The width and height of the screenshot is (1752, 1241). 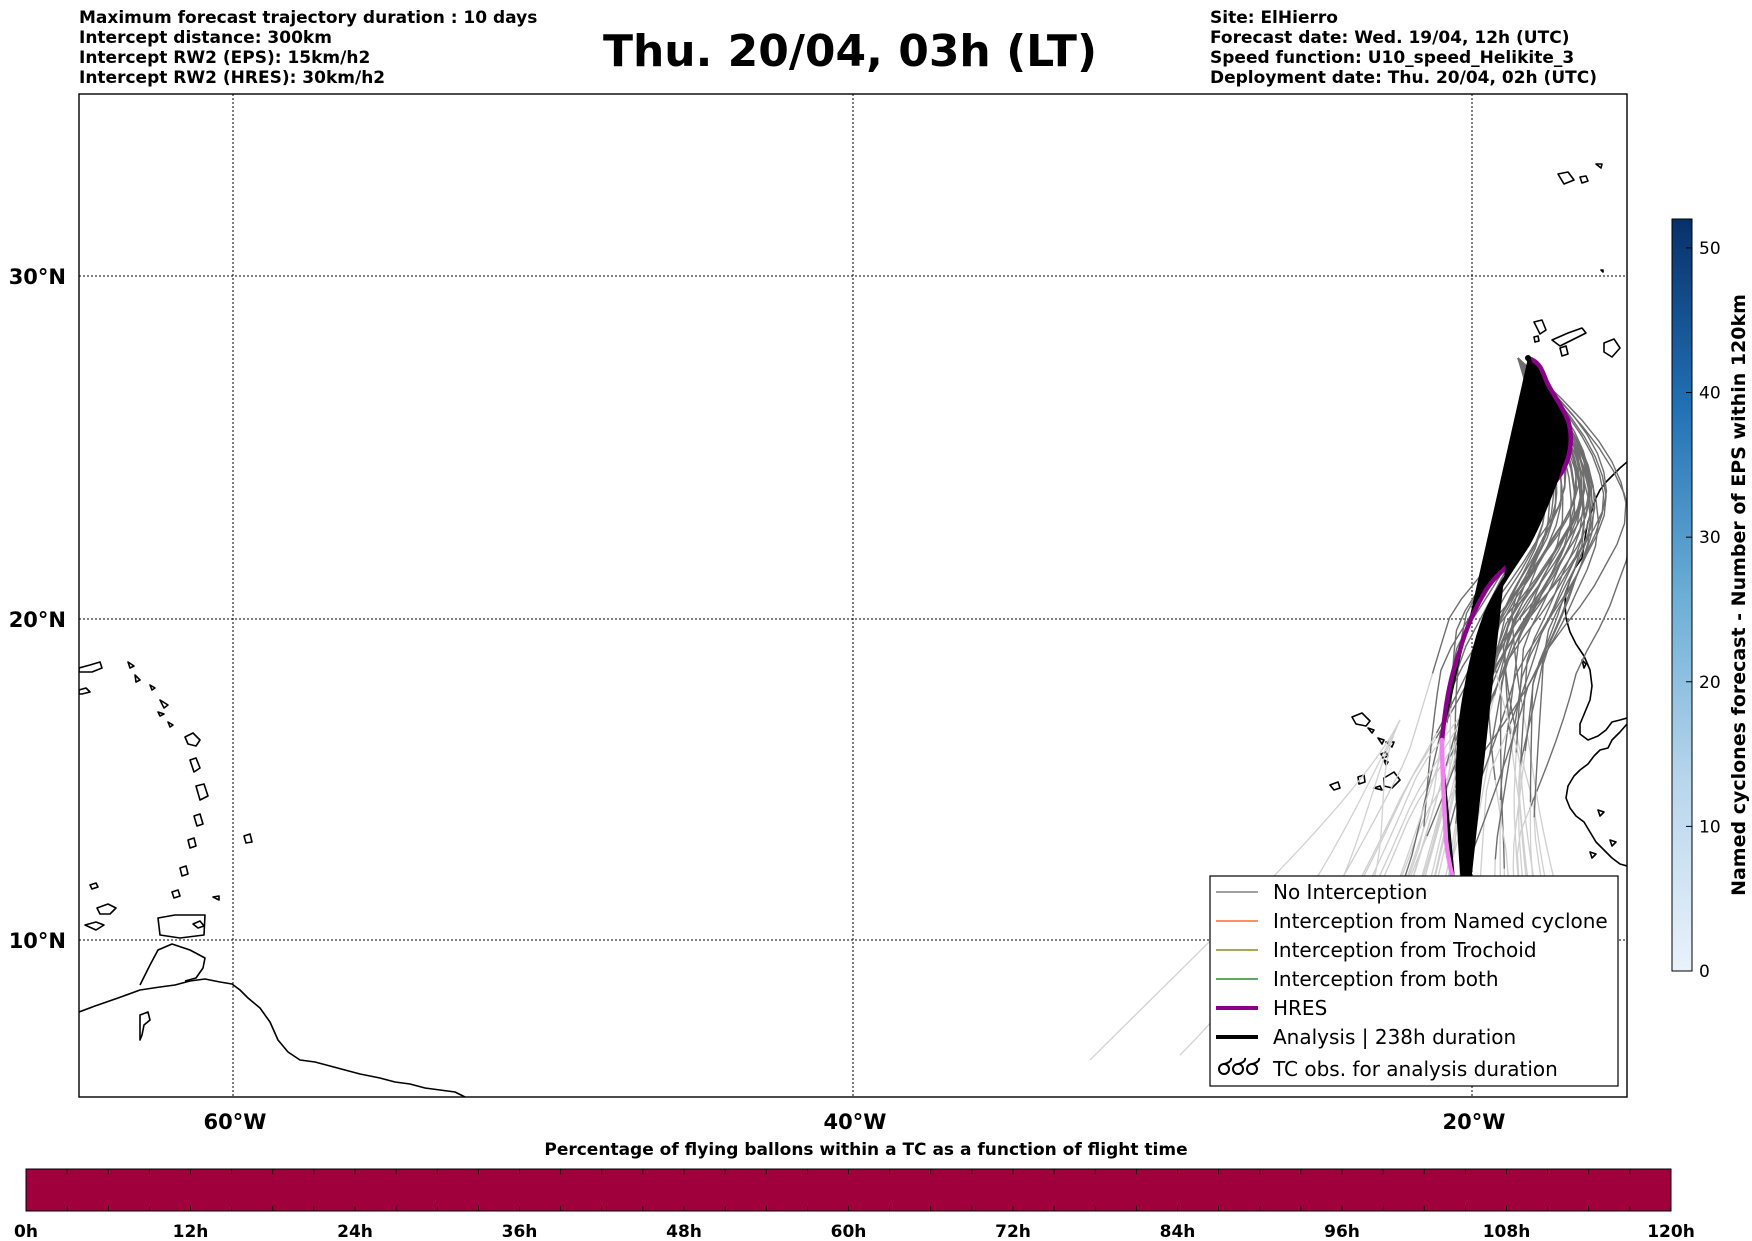 I want to click on info-line: Speed function: U10_speed_Helikite_3, so click(x=1392, y=58).